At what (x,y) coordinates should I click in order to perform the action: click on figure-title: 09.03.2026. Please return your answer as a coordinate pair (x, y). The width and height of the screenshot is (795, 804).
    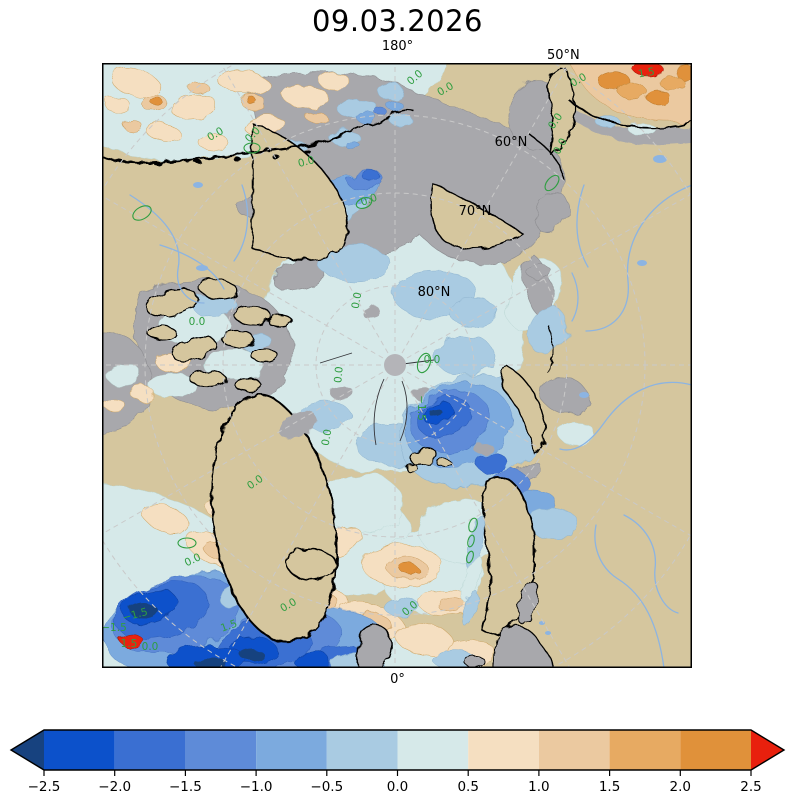
    Looking at the image, I should click on (397, 21).